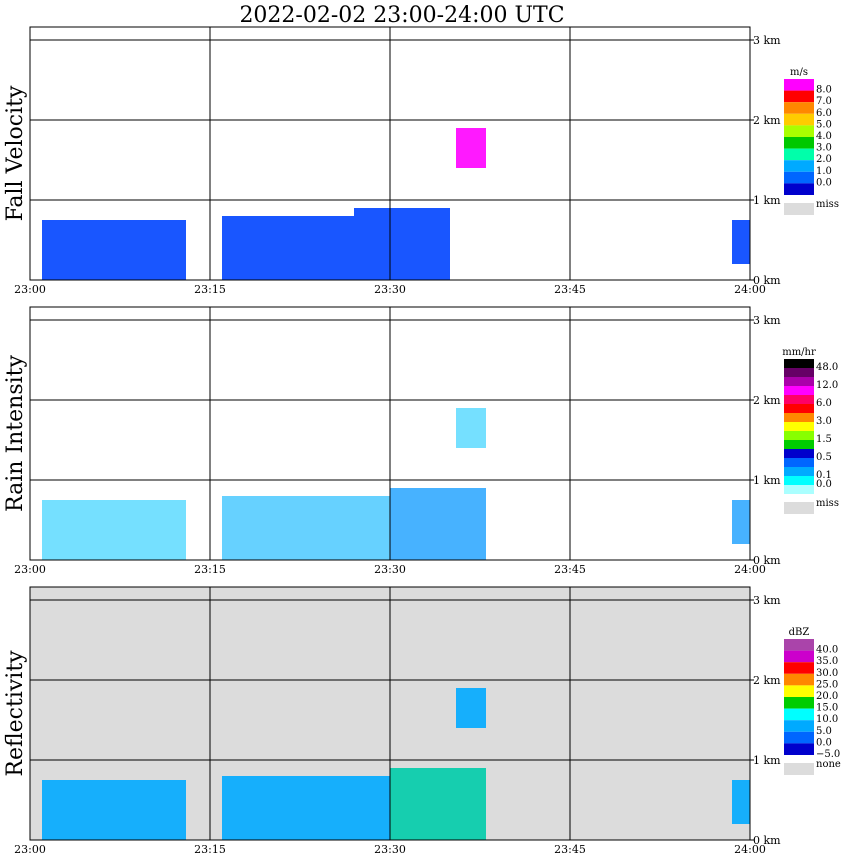 This screenshot has height=868, width=850. What do you see at coordinates (15, 432) in the screenshot?
I see `panel-label: Rain Intensity` at bounding box center [15, 432].